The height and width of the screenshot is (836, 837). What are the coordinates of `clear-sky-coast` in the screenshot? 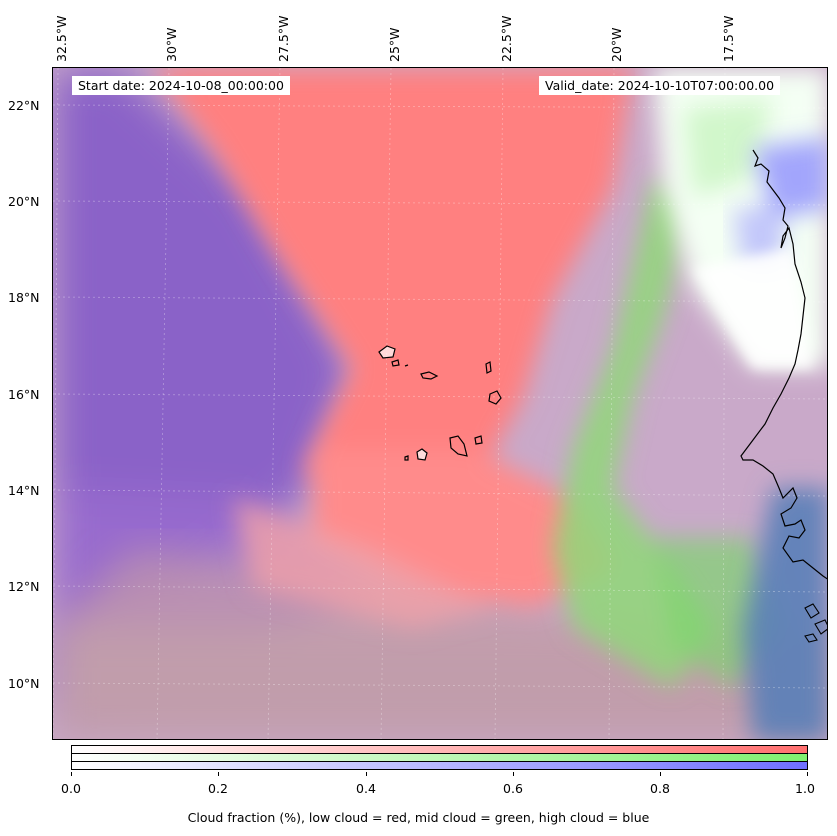 It's located at (753, 308).